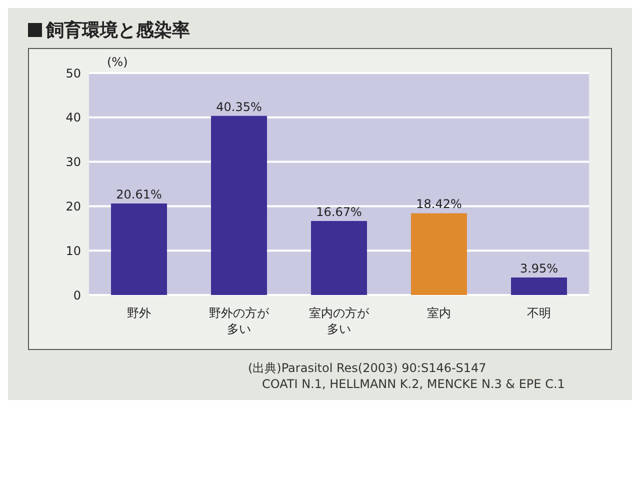 This screenshot has width=640, height=480. I want to click on x-tick-label: 室内の方が多い, so click(339, 321).